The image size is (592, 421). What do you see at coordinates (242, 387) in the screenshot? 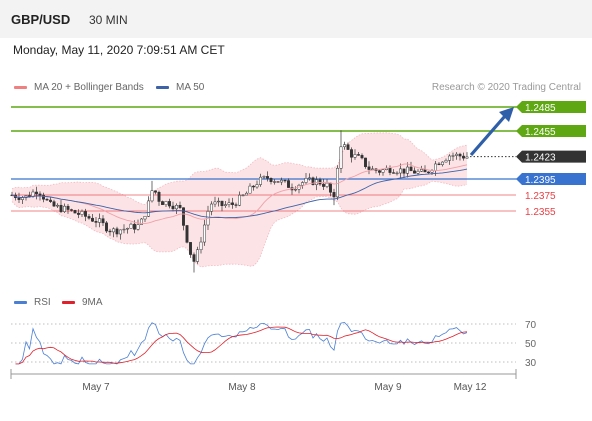
I see `x-tick-label: May 8` at bounding box center [242, 387].